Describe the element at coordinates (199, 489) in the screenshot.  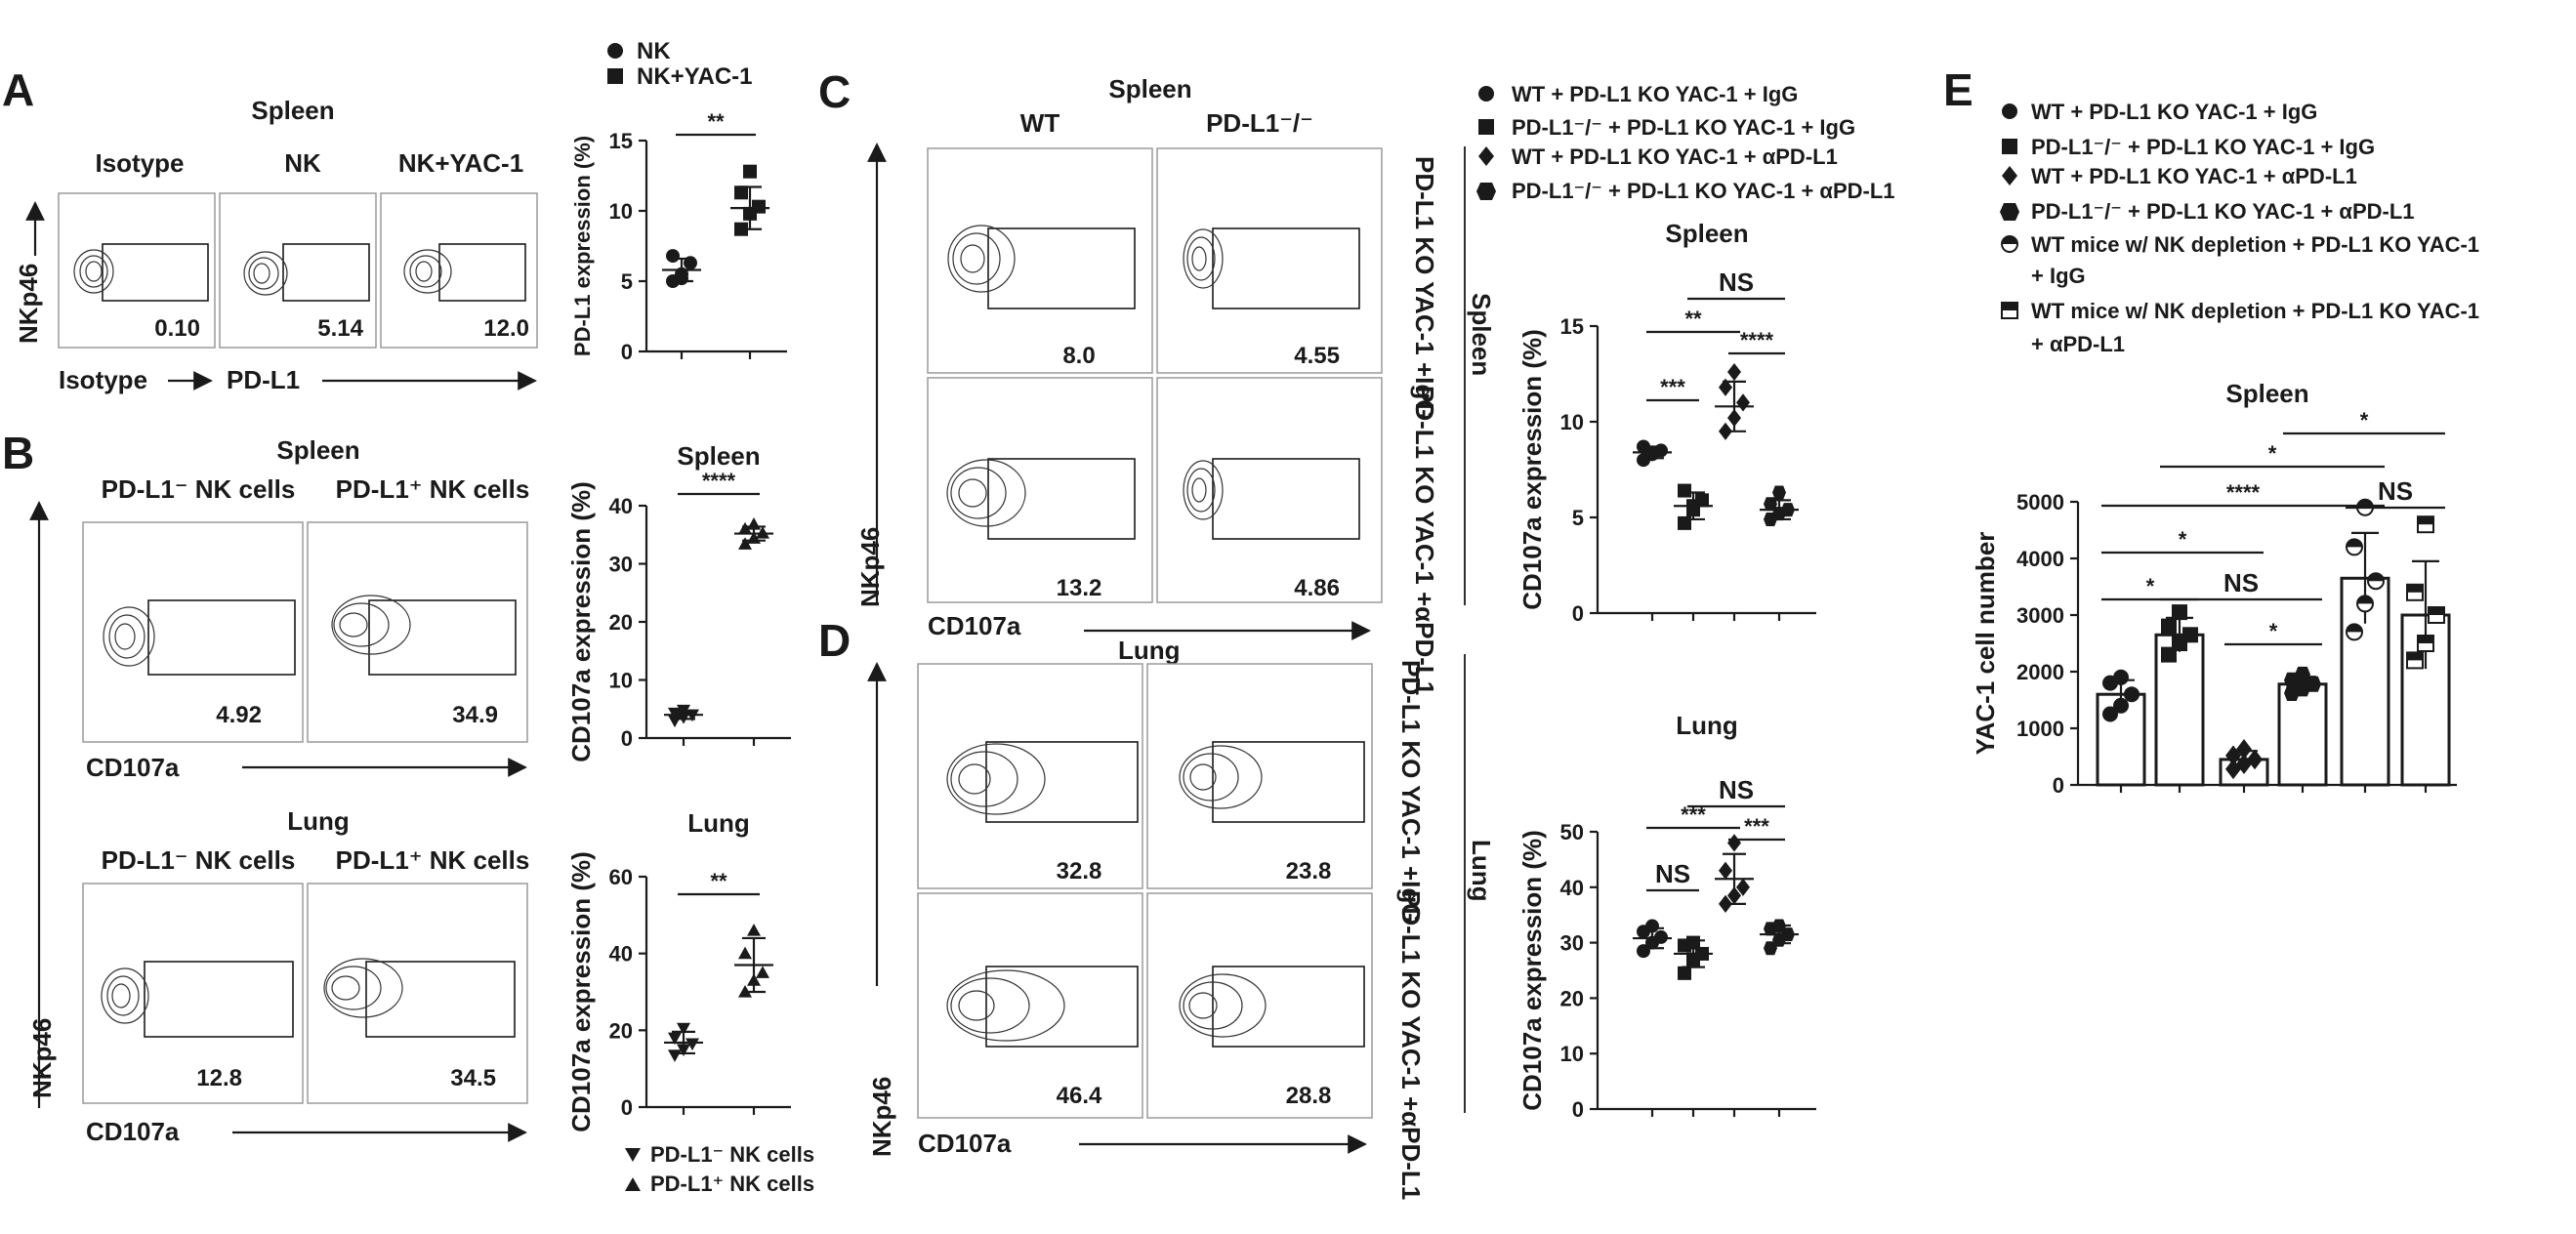
I see `panel-b-col-neg: PD-L1⁻ NK cells` at that location.